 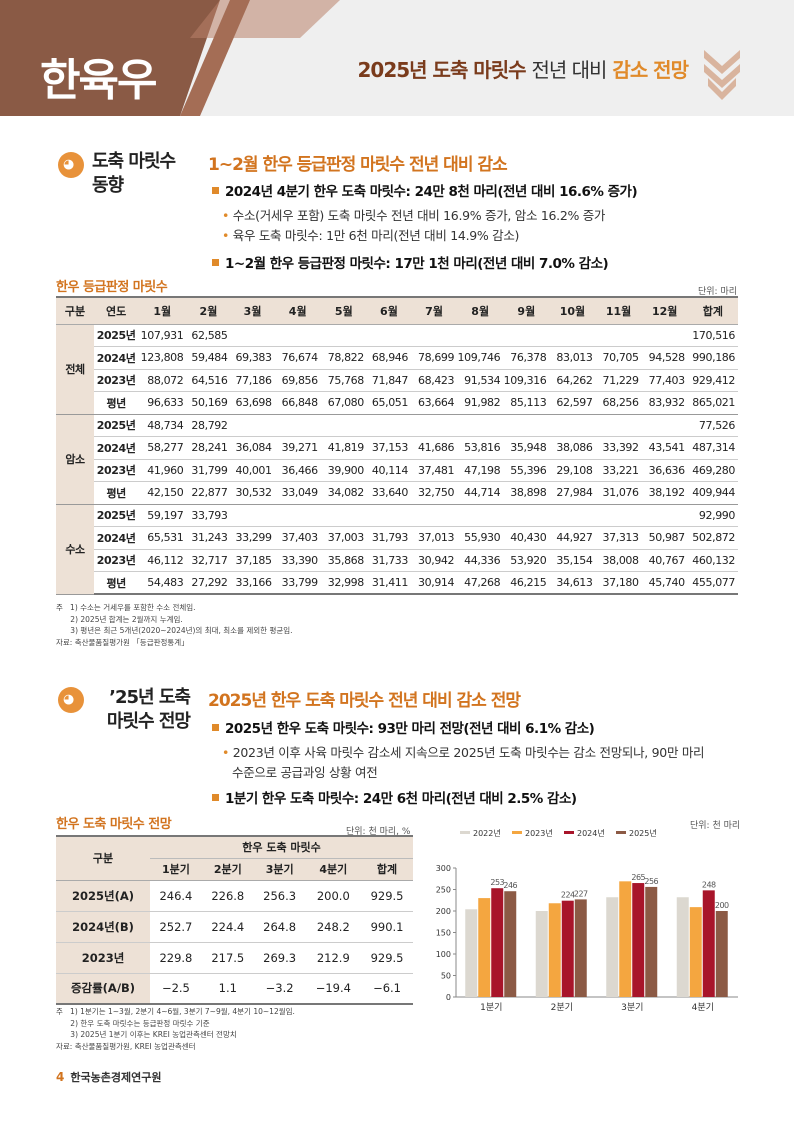 What do you see at coordinates (176, 988) in the screenshot?
I see `table-cell: −2.5` at bounding box center [176, 988].